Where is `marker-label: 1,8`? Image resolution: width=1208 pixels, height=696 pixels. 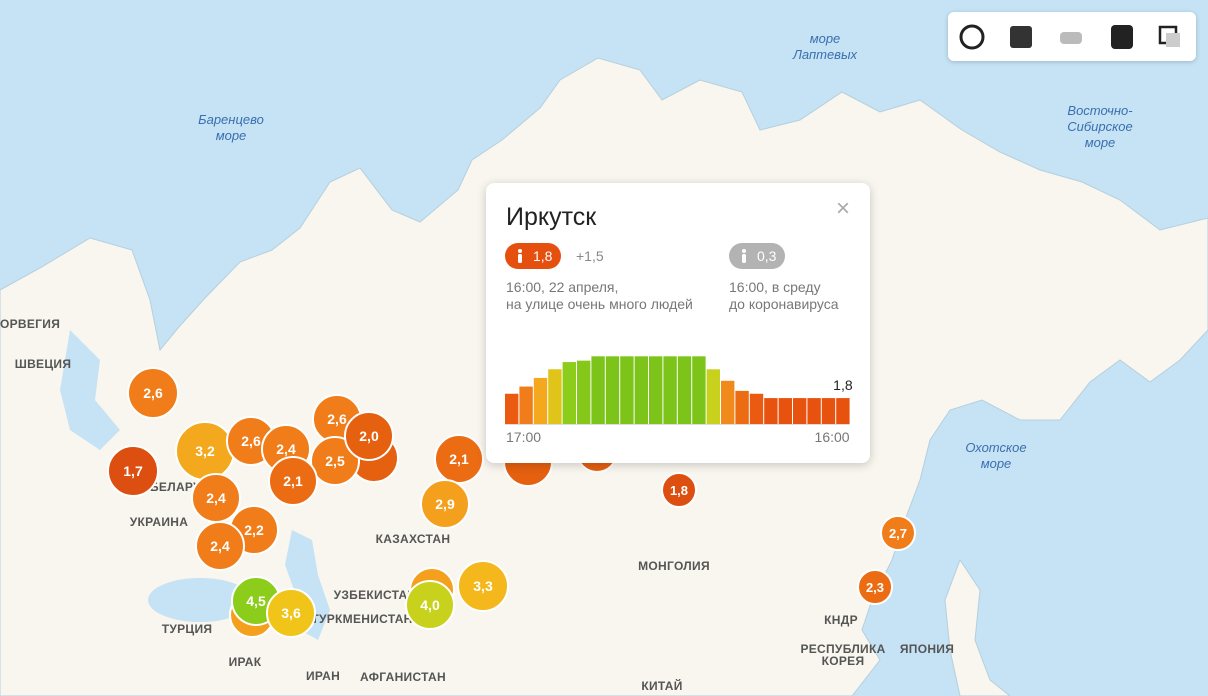
marker-label: 1,8 is located at coordinates (679, 490).